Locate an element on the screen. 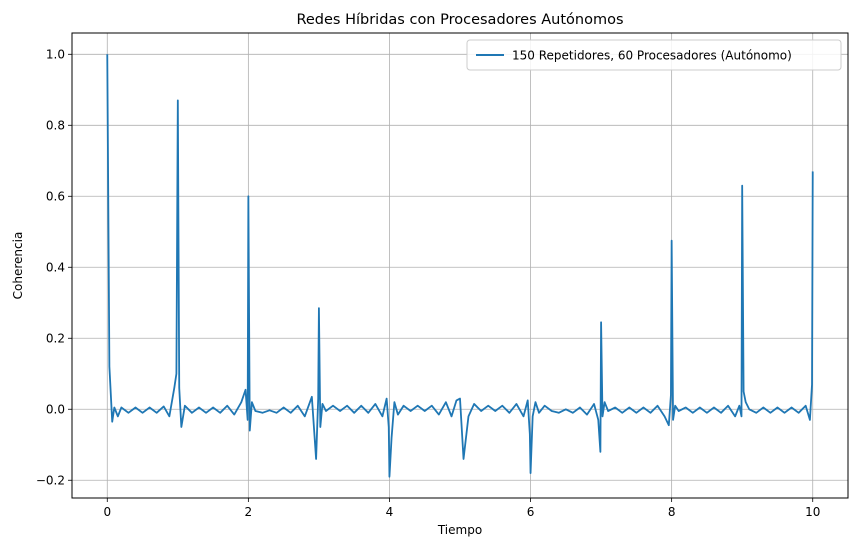 This screenshot has width=857, height=547. x-axis: 0 2 4 6 8 10 is located at coordinates (461, 508).